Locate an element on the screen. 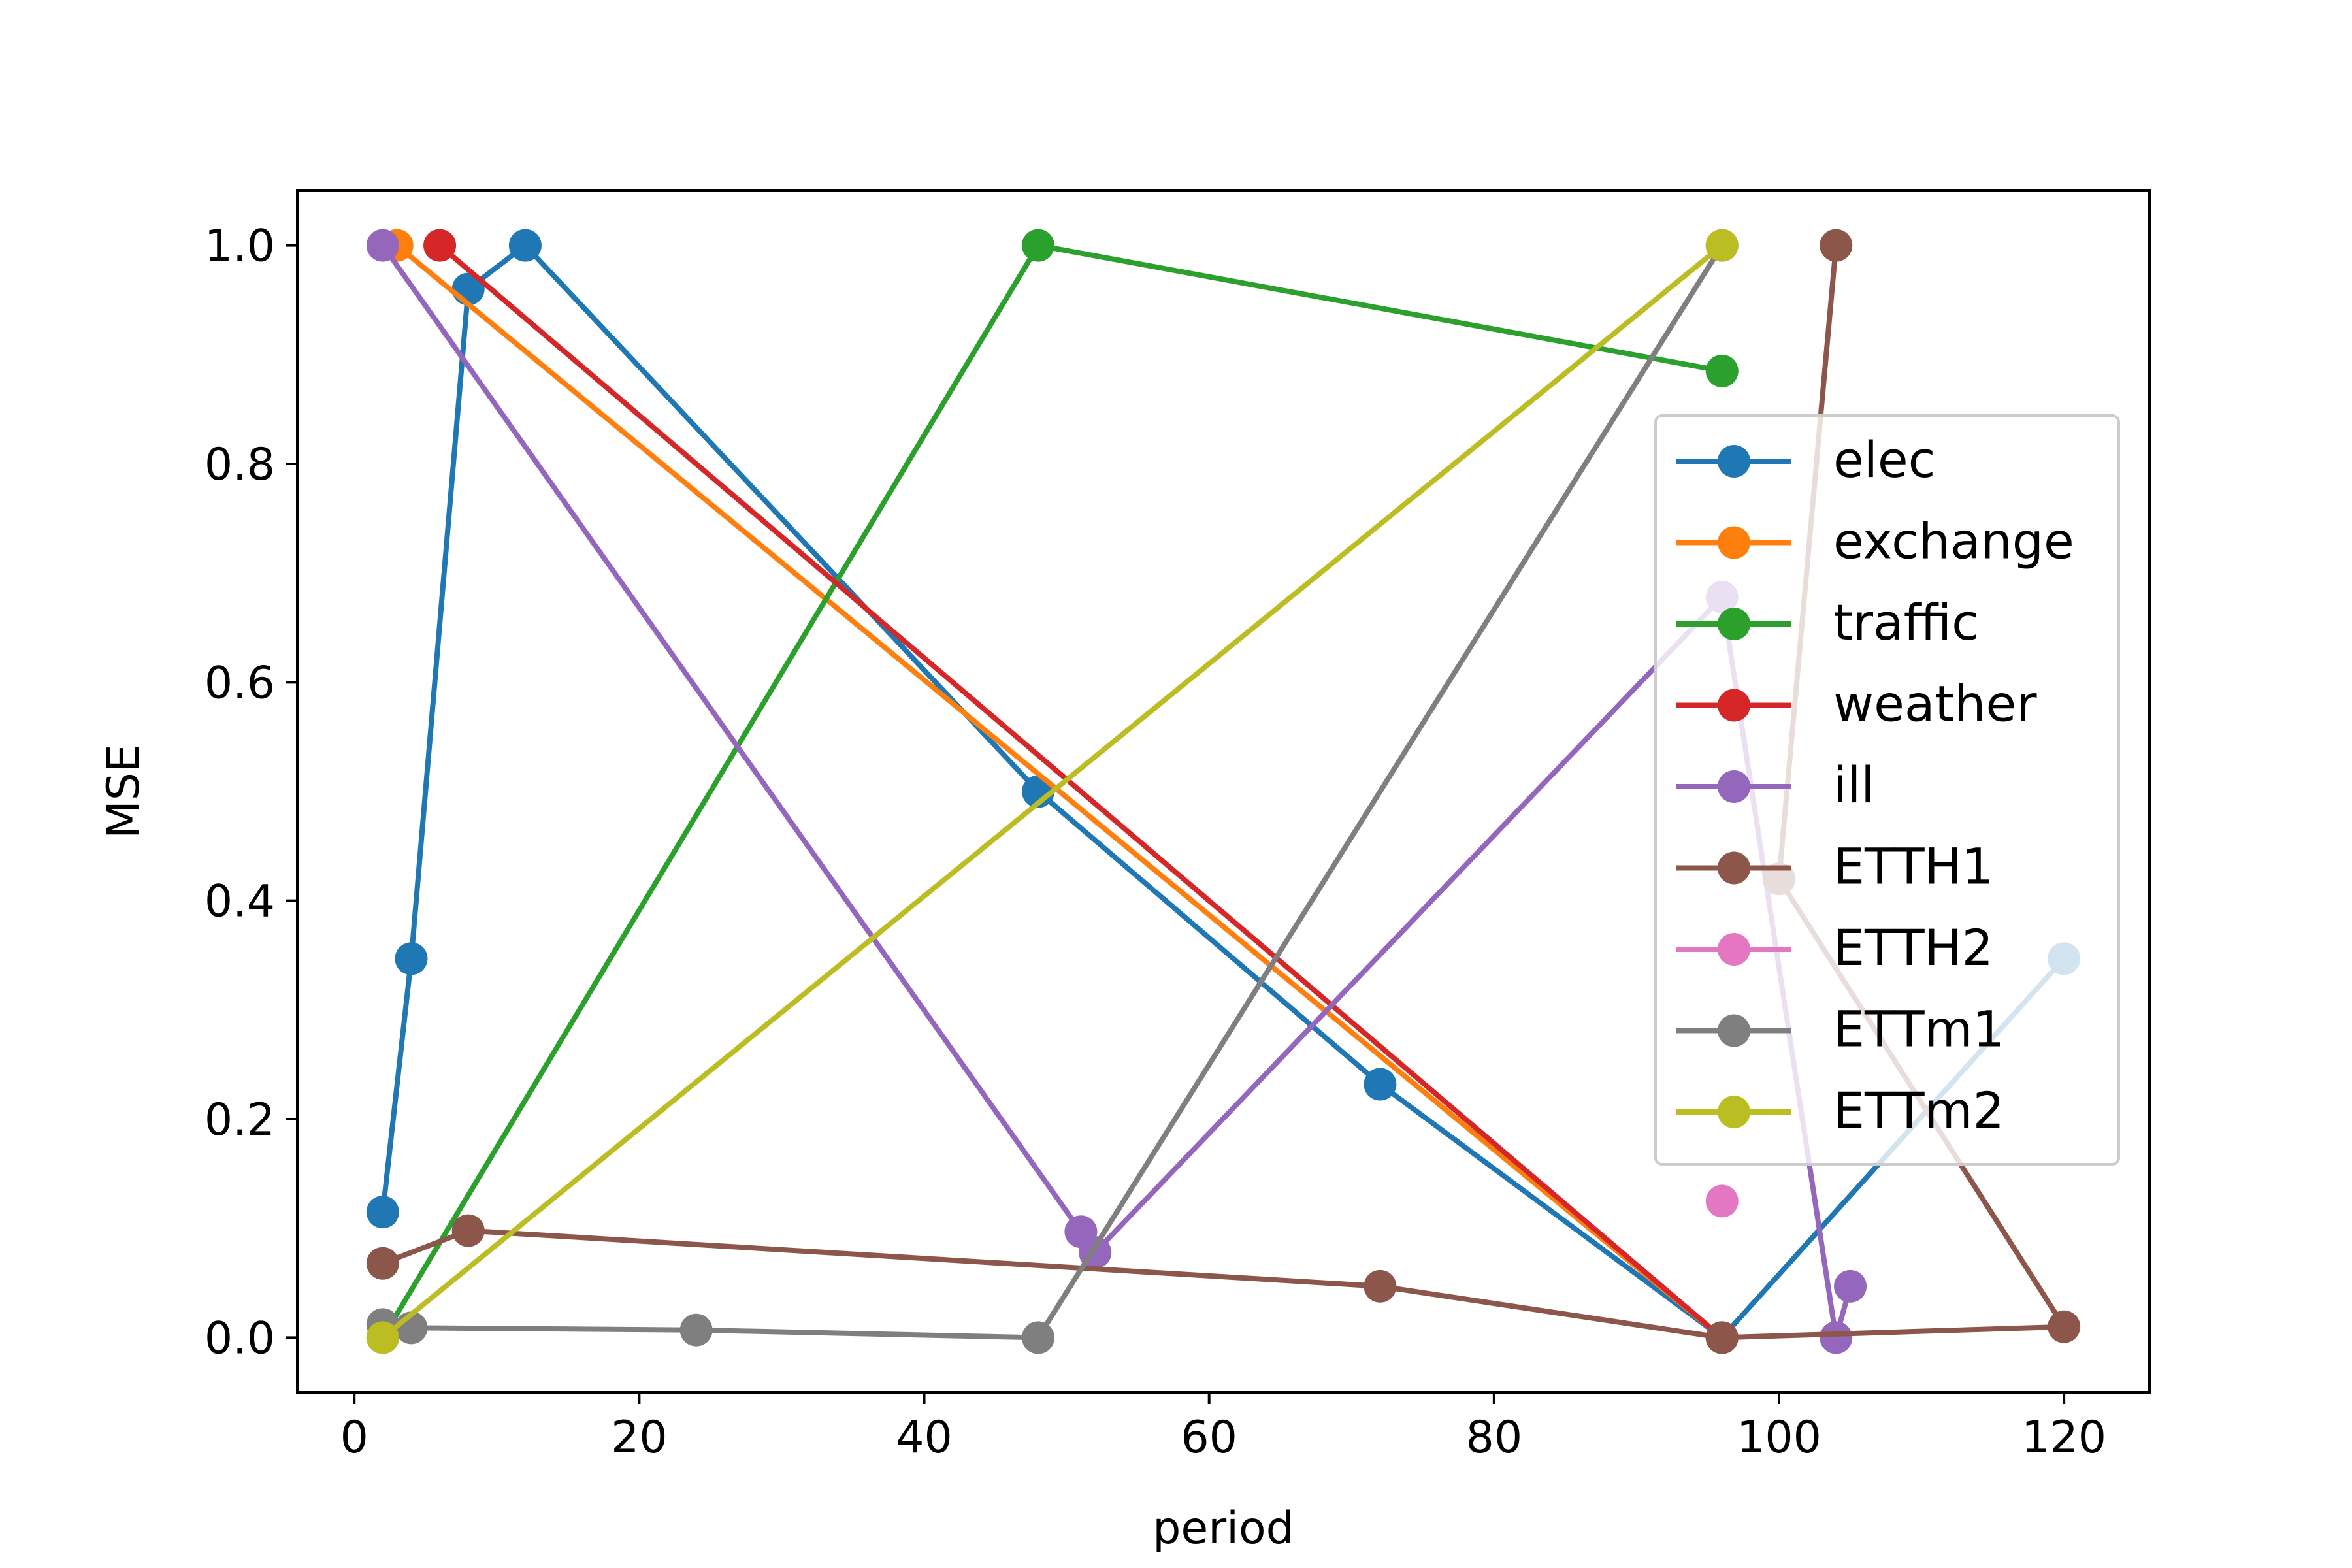  y-tick-label: 0.2 is located at coordinates (239, 1120).